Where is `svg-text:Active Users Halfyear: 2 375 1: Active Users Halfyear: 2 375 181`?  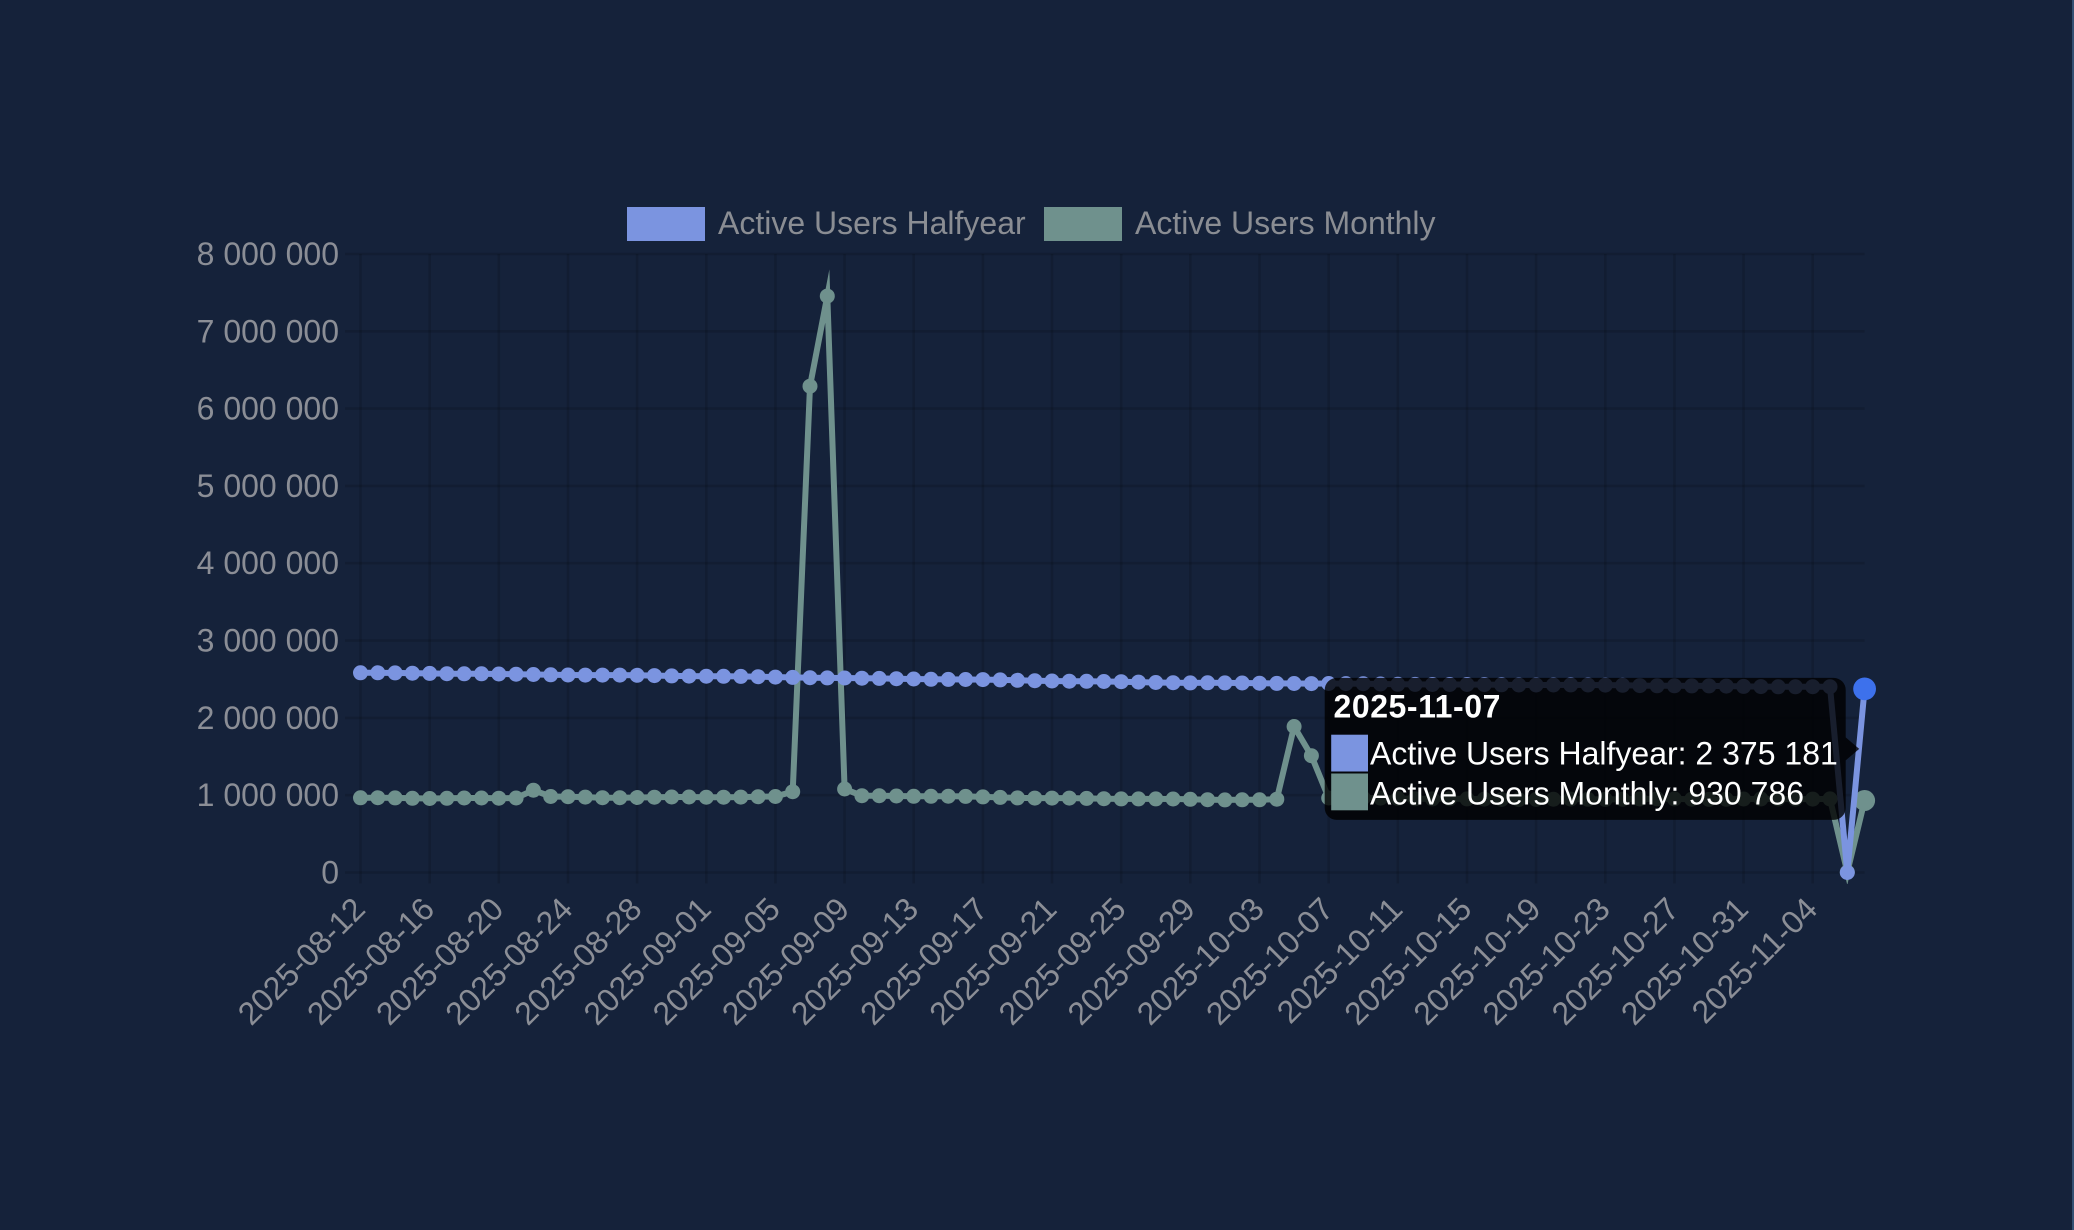 svg-text:Active Users Halfyear: 2 375 1: Active Users Halfyear: 2 375 181 is located at coordinates (1604, 754).